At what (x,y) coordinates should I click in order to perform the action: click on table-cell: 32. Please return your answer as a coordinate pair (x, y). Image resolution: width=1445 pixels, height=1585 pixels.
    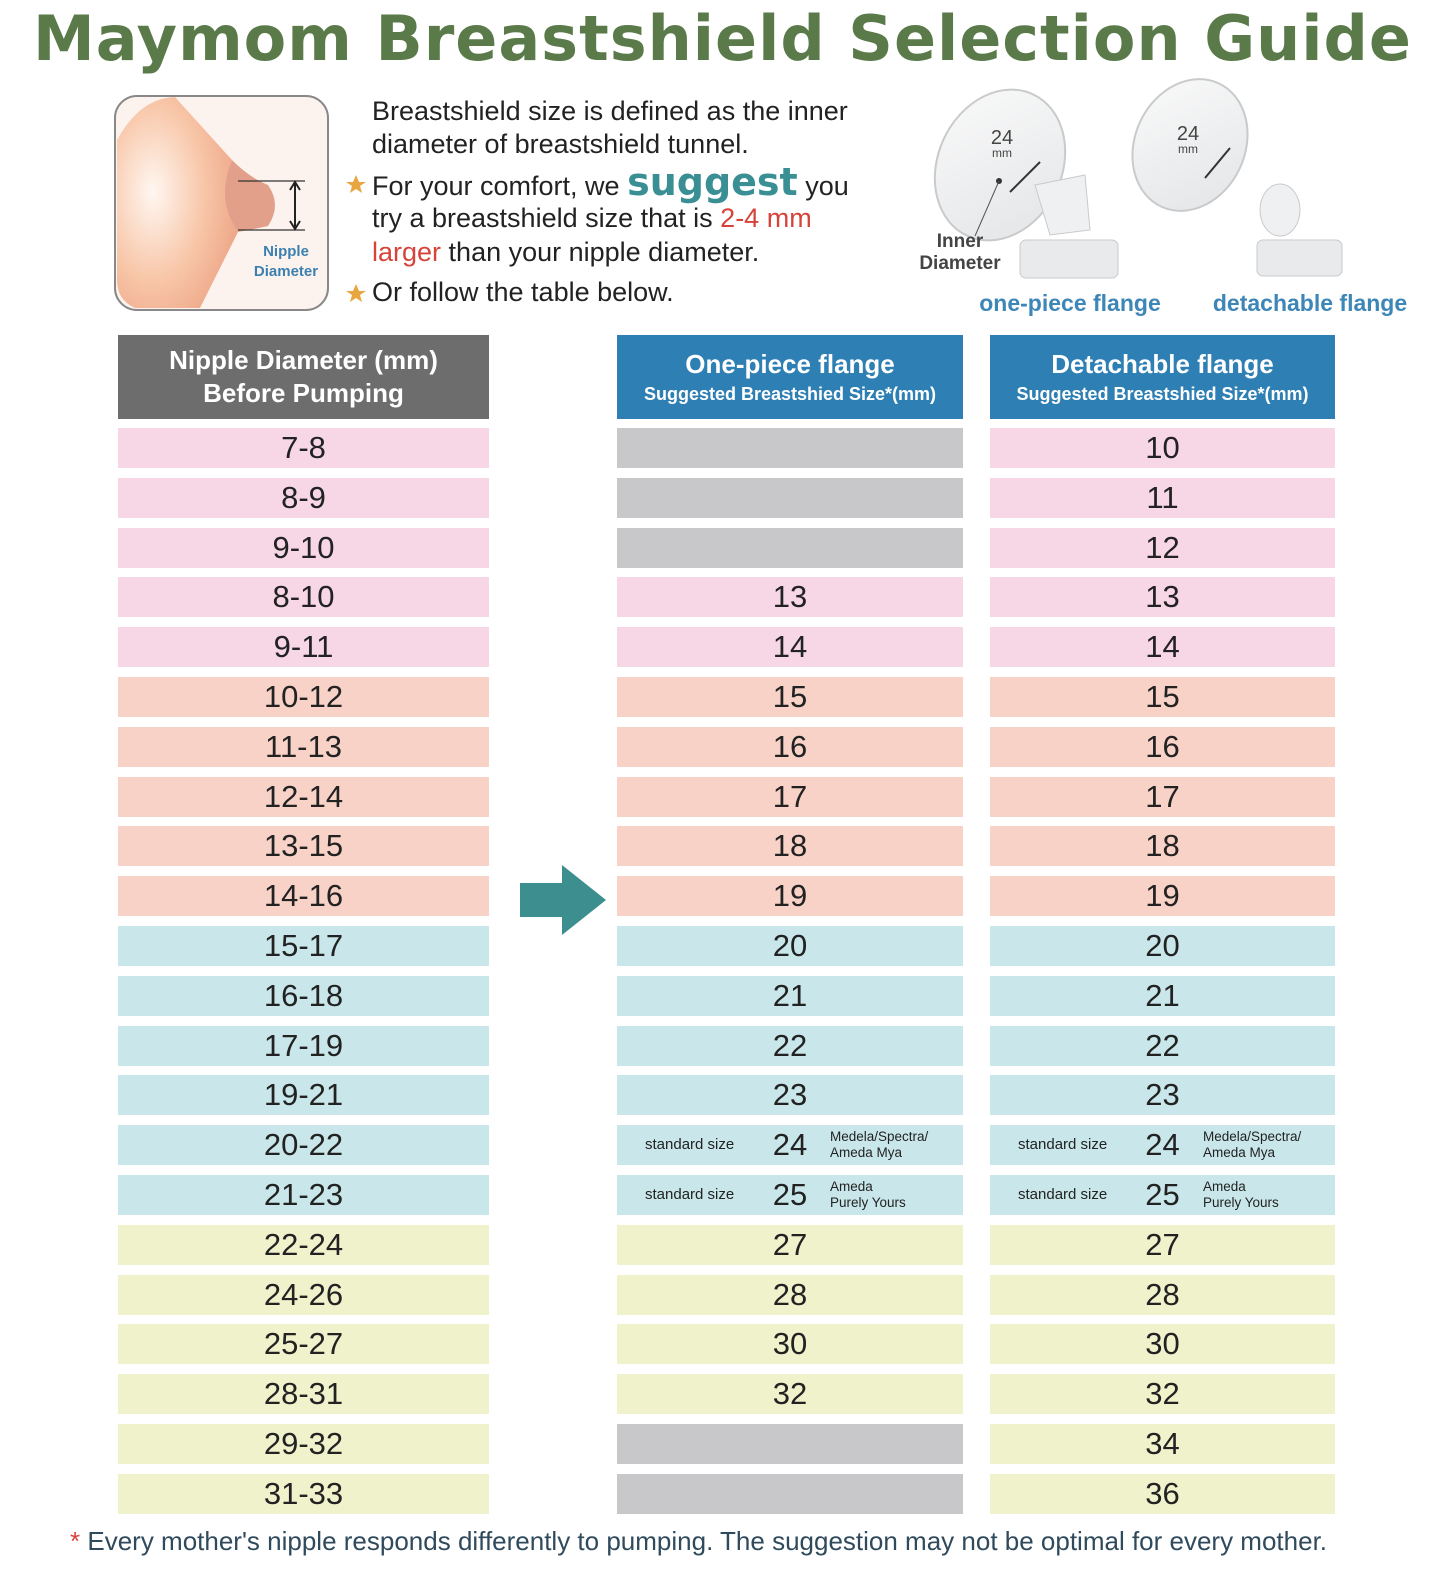
    Looking at the image, I should click on (790, 1394).